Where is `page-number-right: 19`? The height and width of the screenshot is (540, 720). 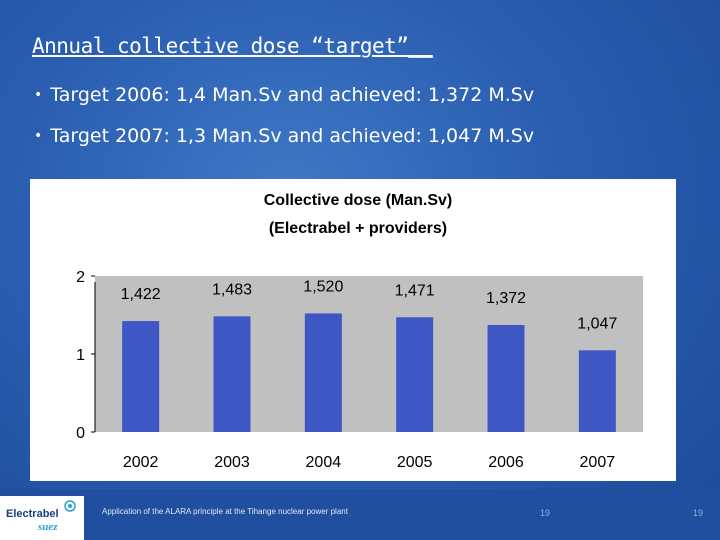 page-number-right: 19 is located at coordinates (698, 513).